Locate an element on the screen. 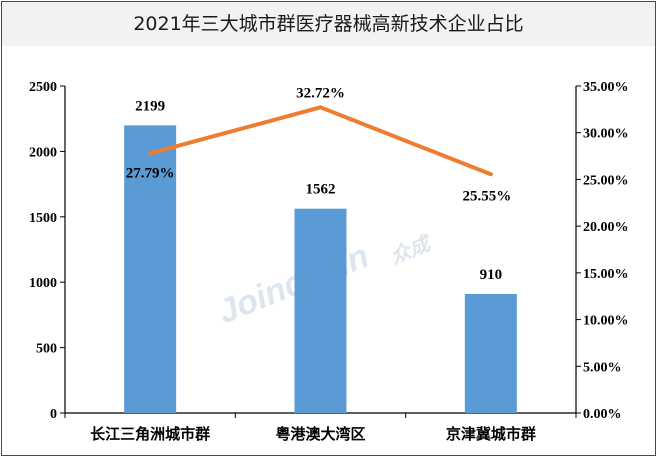  line-value-label: 25.55% is located at coordinates (486, 196).